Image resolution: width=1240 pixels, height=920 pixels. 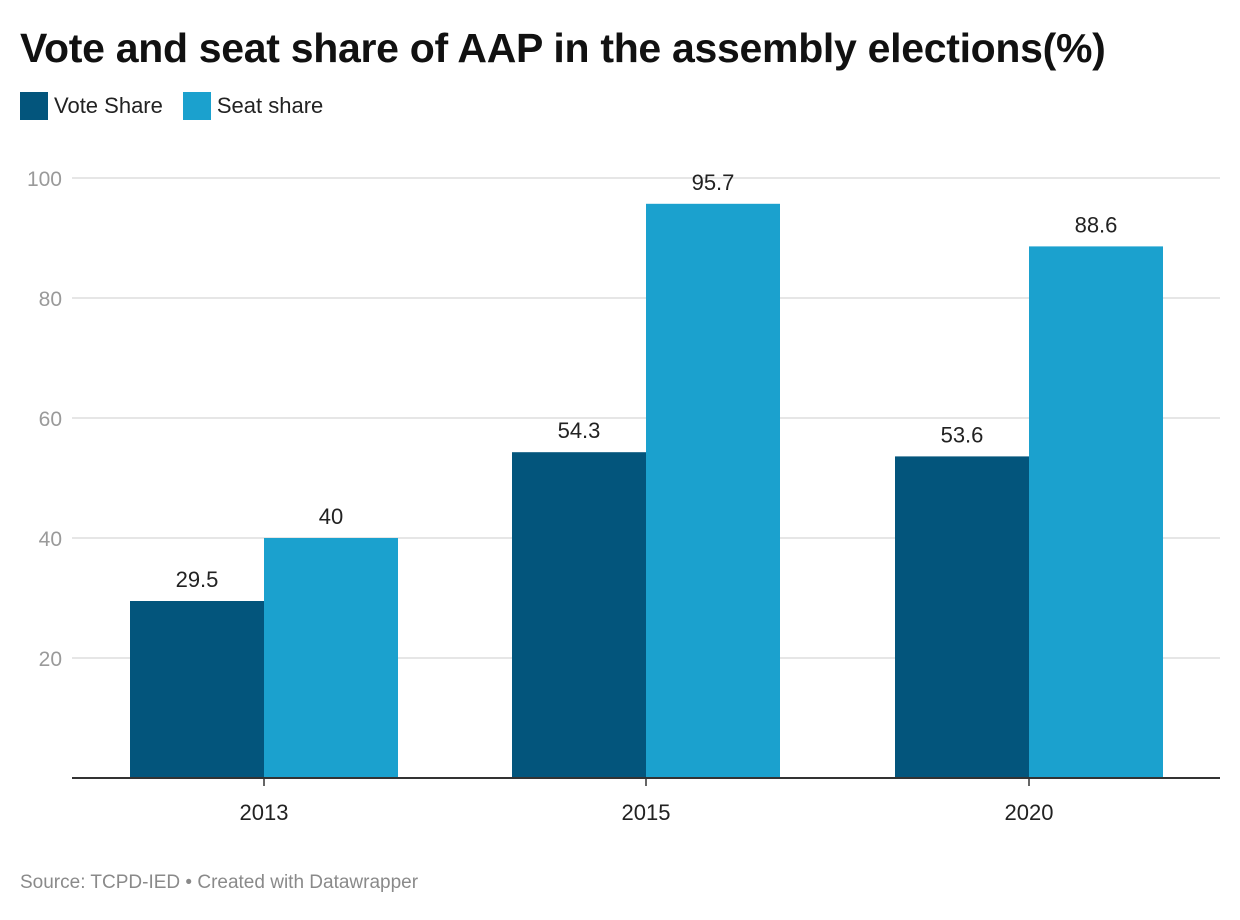 I want to click on data-label-seat-share-2013: 40, so click(x=331, y=516).